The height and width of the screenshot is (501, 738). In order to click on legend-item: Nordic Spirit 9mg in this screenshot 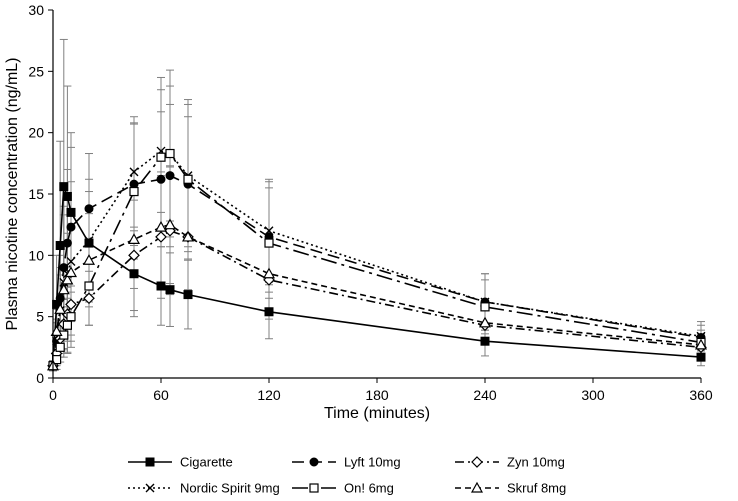, I will do `click(204, 488)`.